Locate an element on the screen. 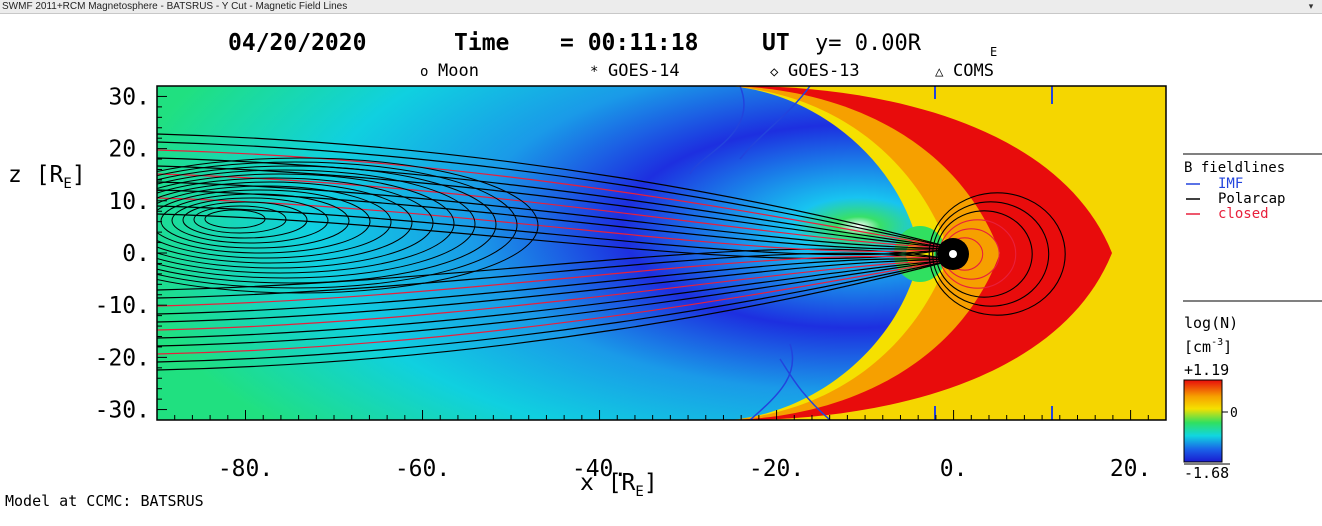 Image resolution: width=1322 pixels, height=526 pixels. y-tick-label: -30. is located at coordinates (122, 411).